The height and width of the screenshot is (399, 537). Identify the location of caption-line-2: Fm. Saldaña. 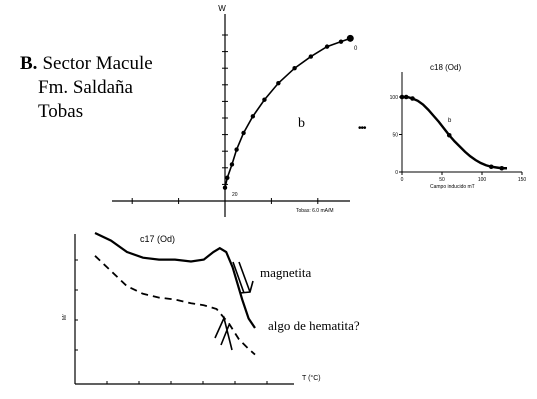
(85, 87).